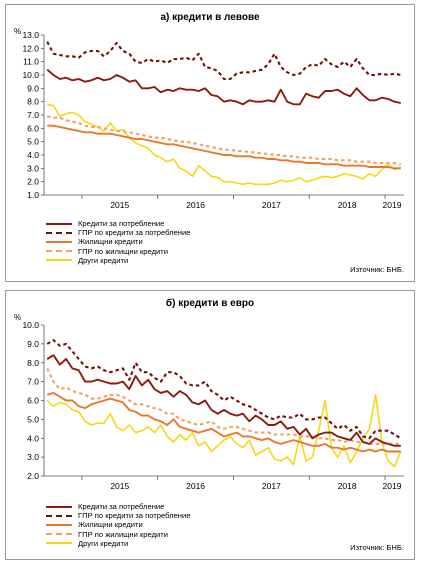 The height and width of the screenshot is (570, 422). Describe the element at coordinates (210, 303) in the screenshot. I see `chart-title: б) кредити в евро` at that location.